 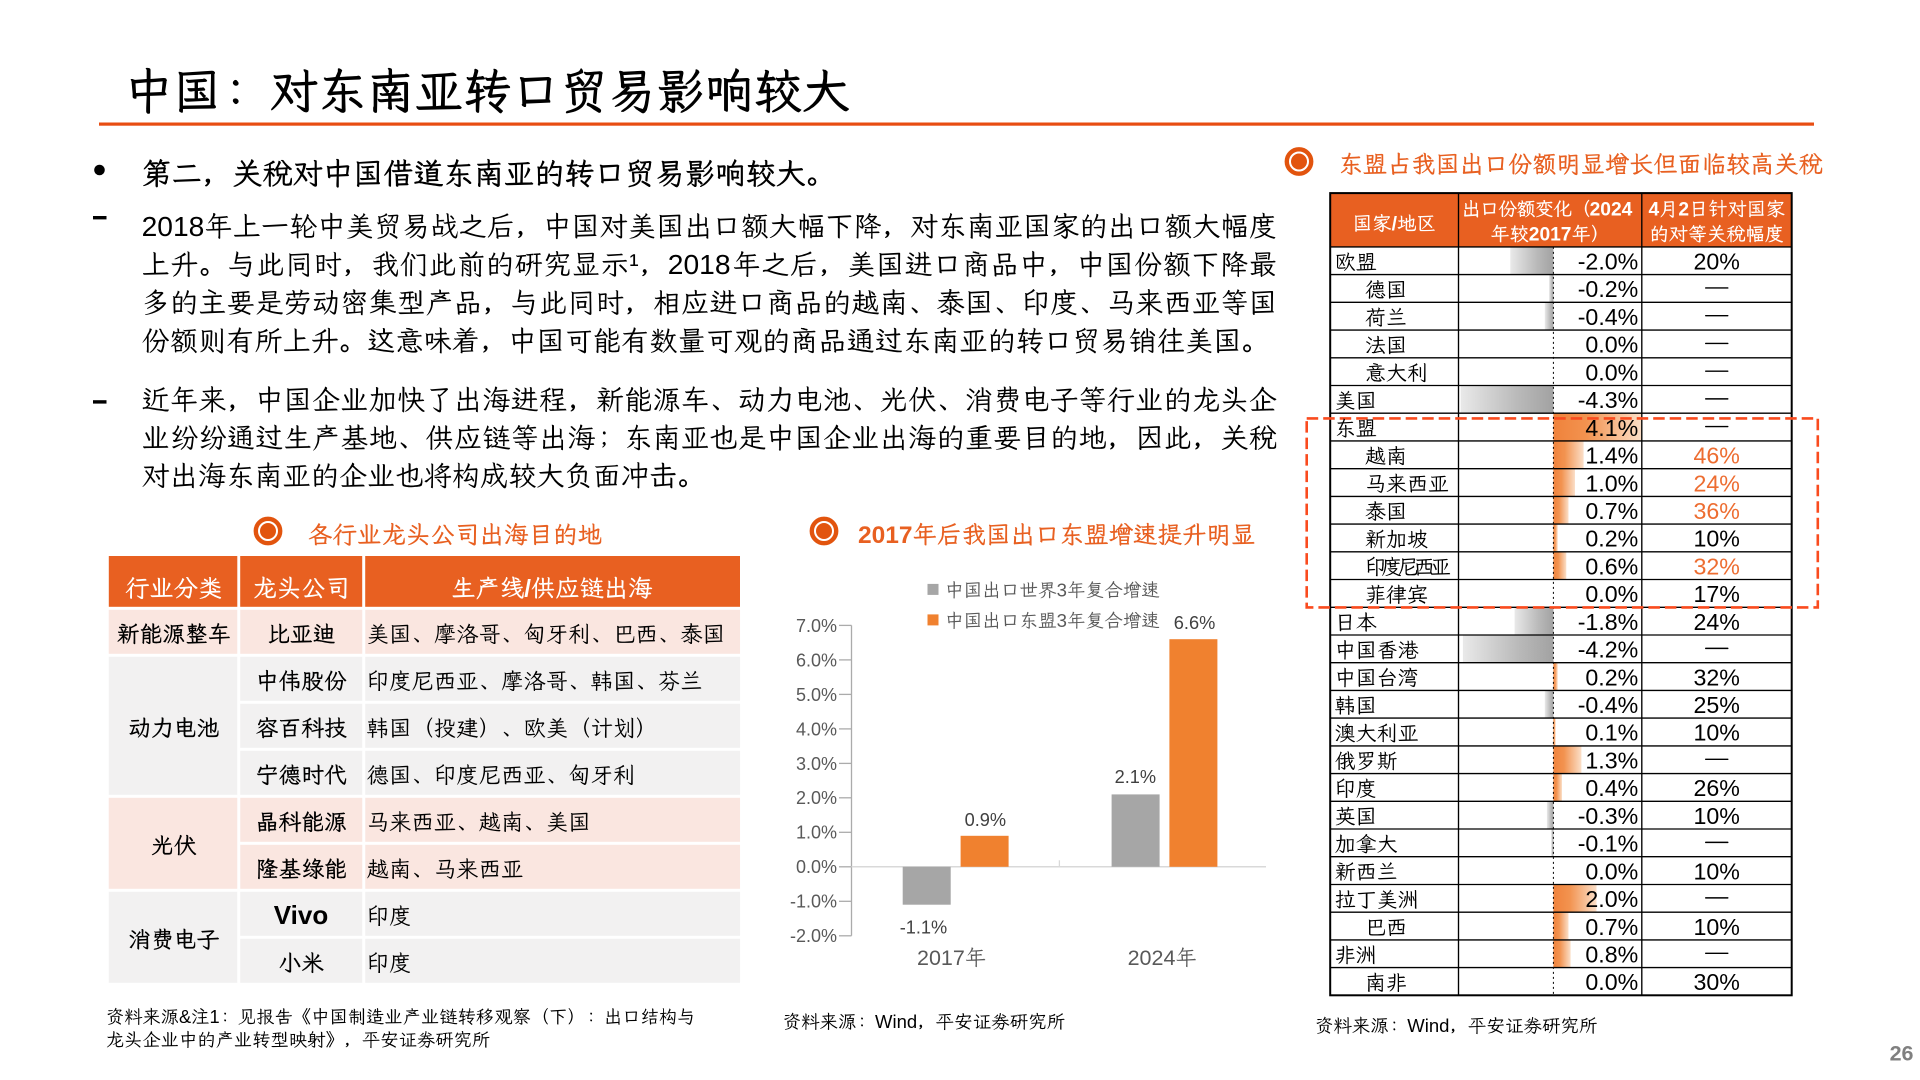 What do you see at coordinates (1194, 623) in the screenshot?
I see `svg-text: 6.6%` at bounding box center [1194, 623].